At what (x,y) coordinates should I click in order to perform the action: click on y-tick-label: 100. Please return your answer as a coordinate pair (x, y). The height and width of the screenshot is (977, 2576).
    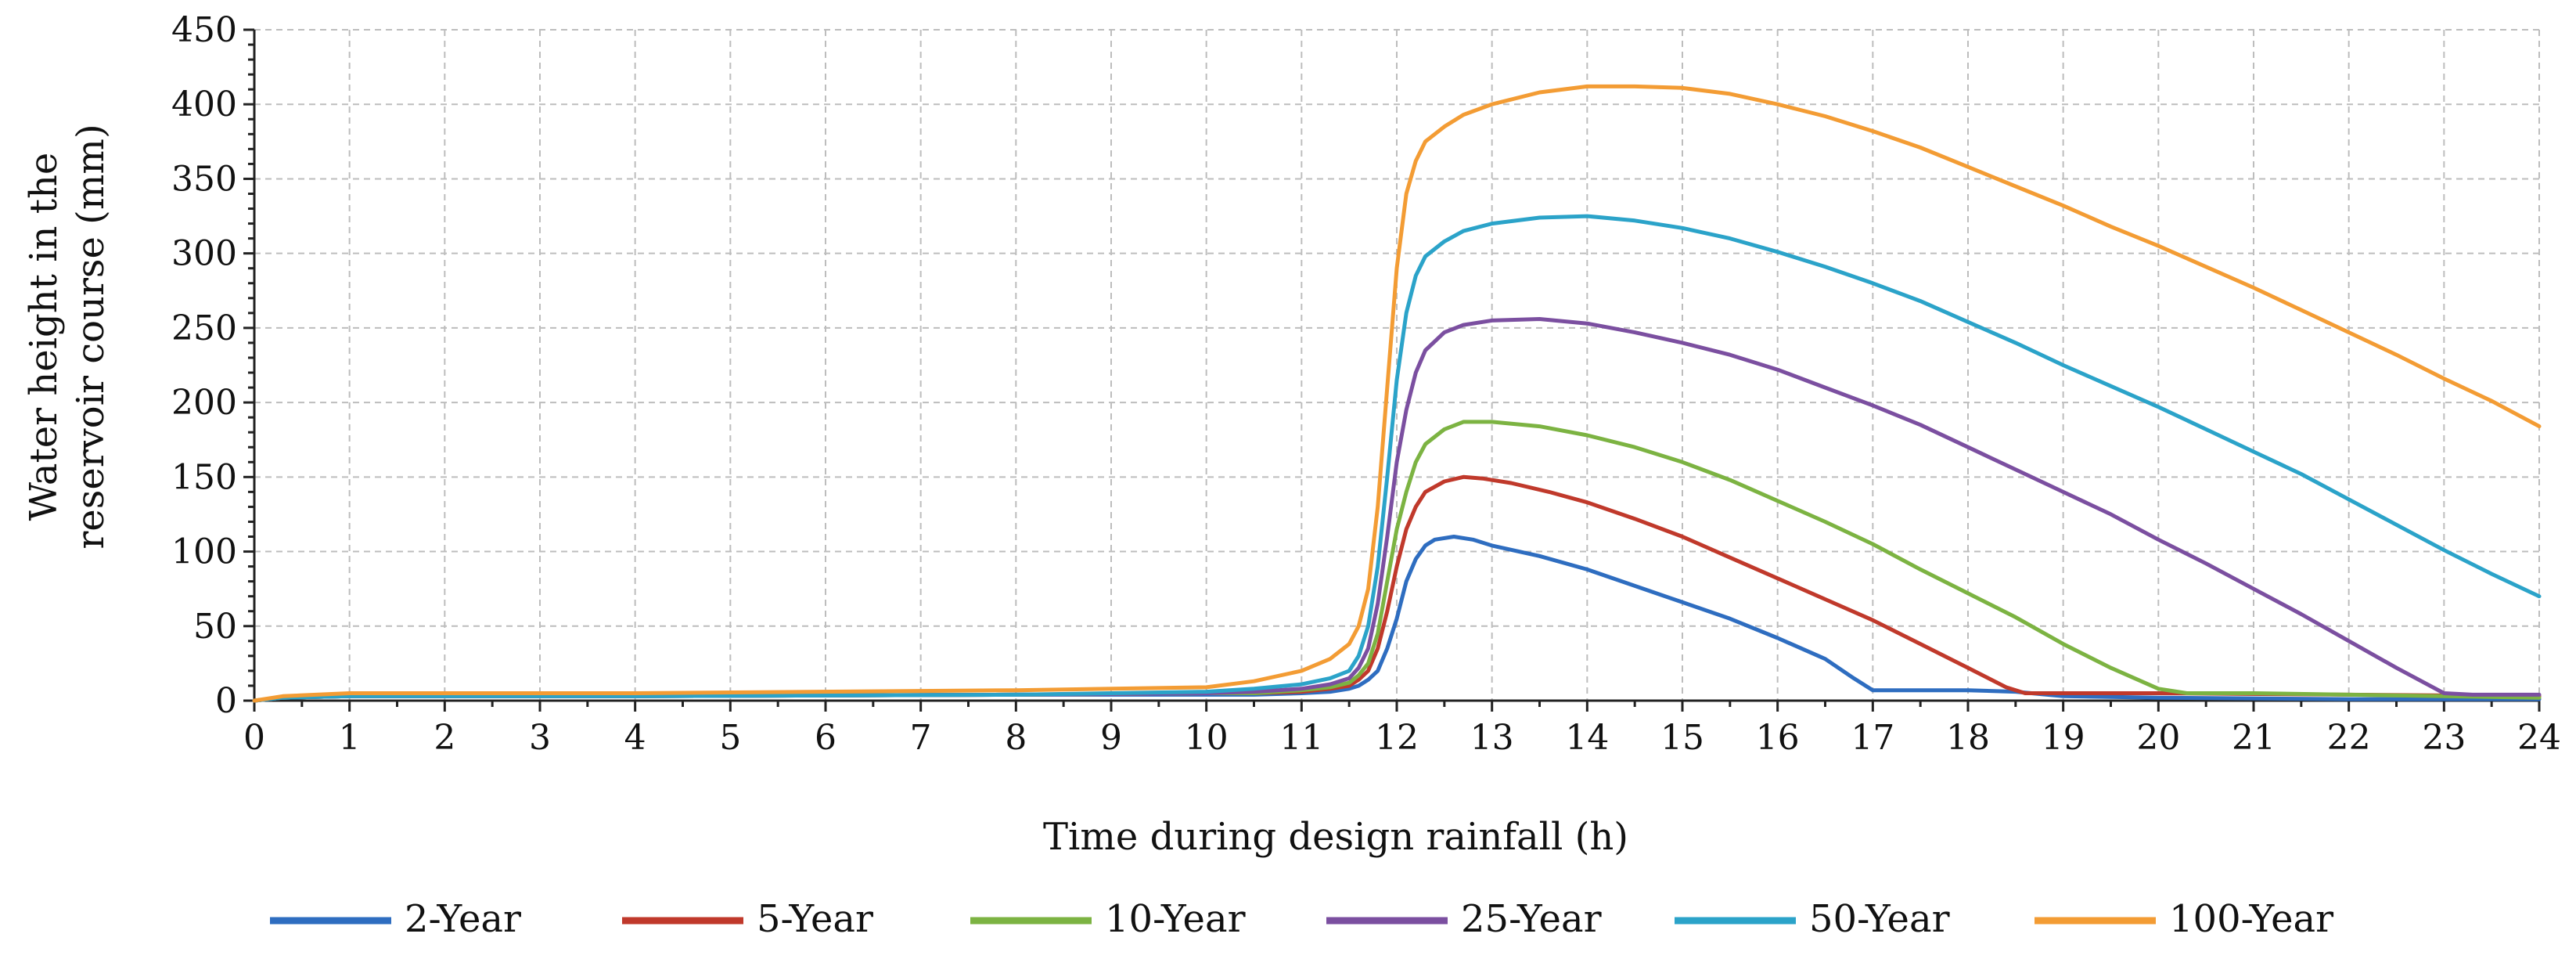
    Looking at the image, I should click on (204, 552).